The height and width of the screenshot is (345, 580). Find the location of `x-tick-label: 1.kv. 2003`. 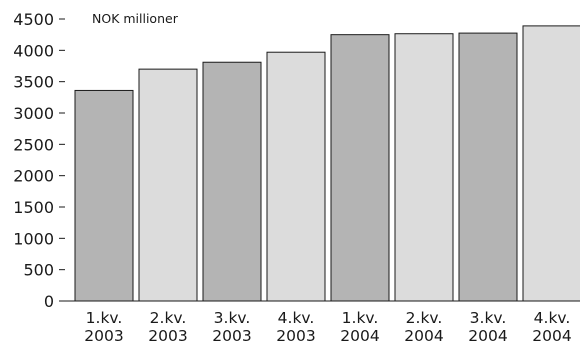

x-tick-label: 1.kv. 2003 is located at coordinates (103, 327).